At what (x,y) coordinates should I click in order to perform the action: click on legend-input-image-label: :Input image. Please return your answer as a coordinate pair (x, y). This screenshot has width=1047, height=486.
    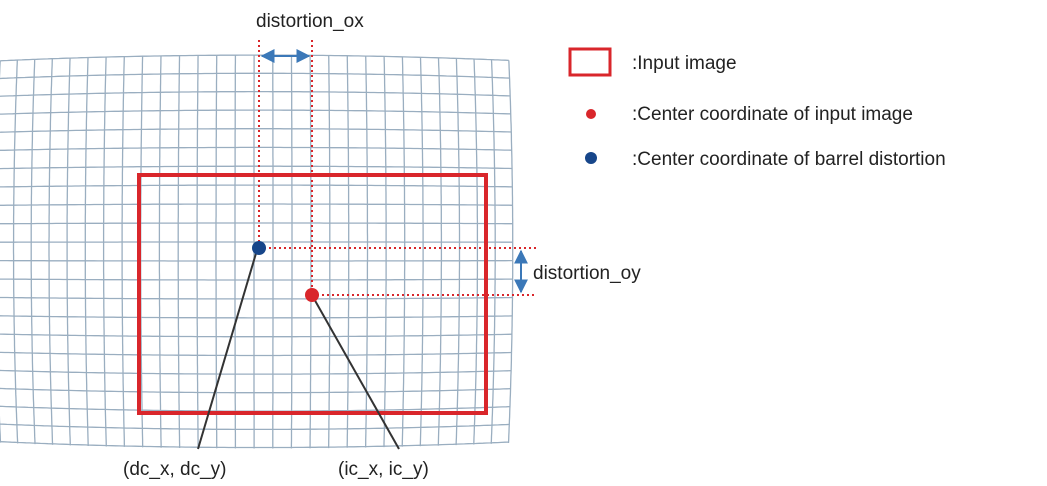
    Looking at the image, I should click on (684, 63).